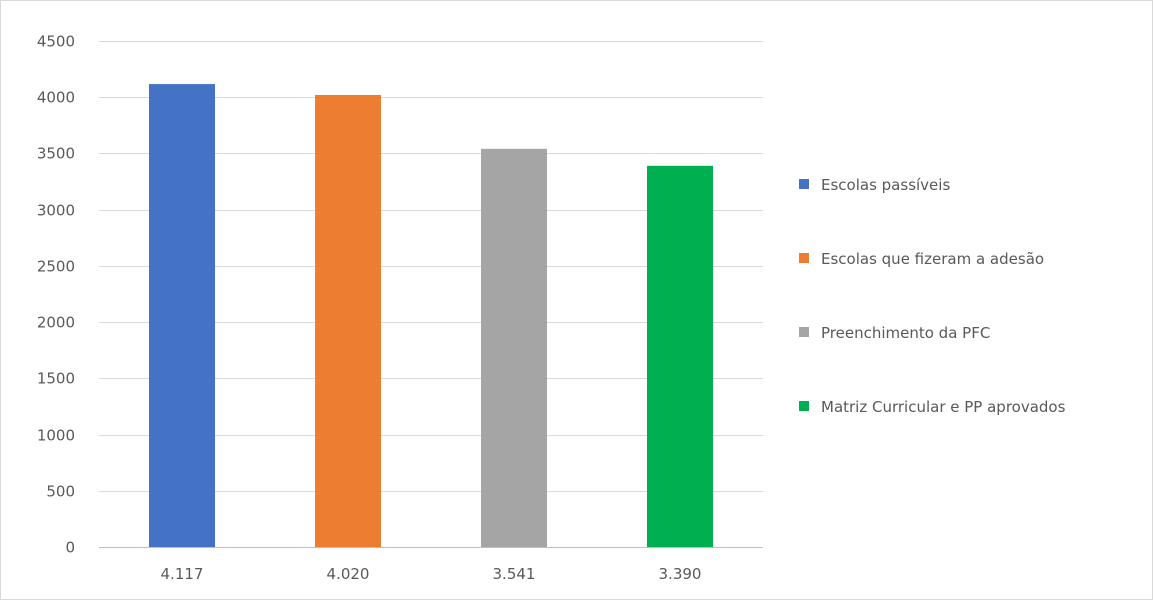  What do you see at coordinates (885, 185) in the screenshot?
I see `legend-label: Escolas passíveis` at bounding box center [885, 185].